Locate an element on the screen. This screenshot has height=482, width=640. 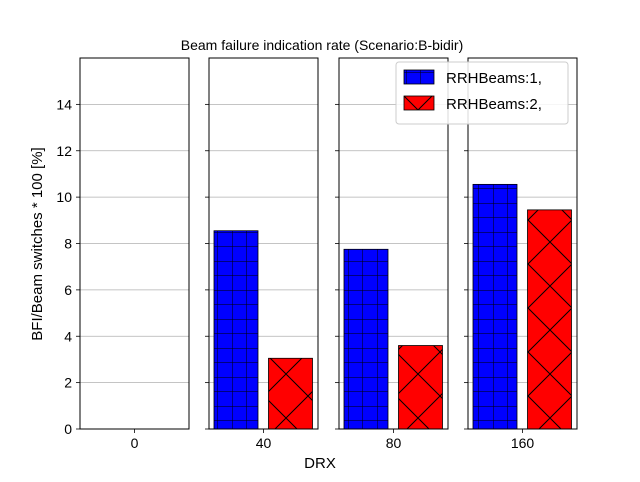
legend-label: RRHBeams:2, is located at coordinates (494, 104).